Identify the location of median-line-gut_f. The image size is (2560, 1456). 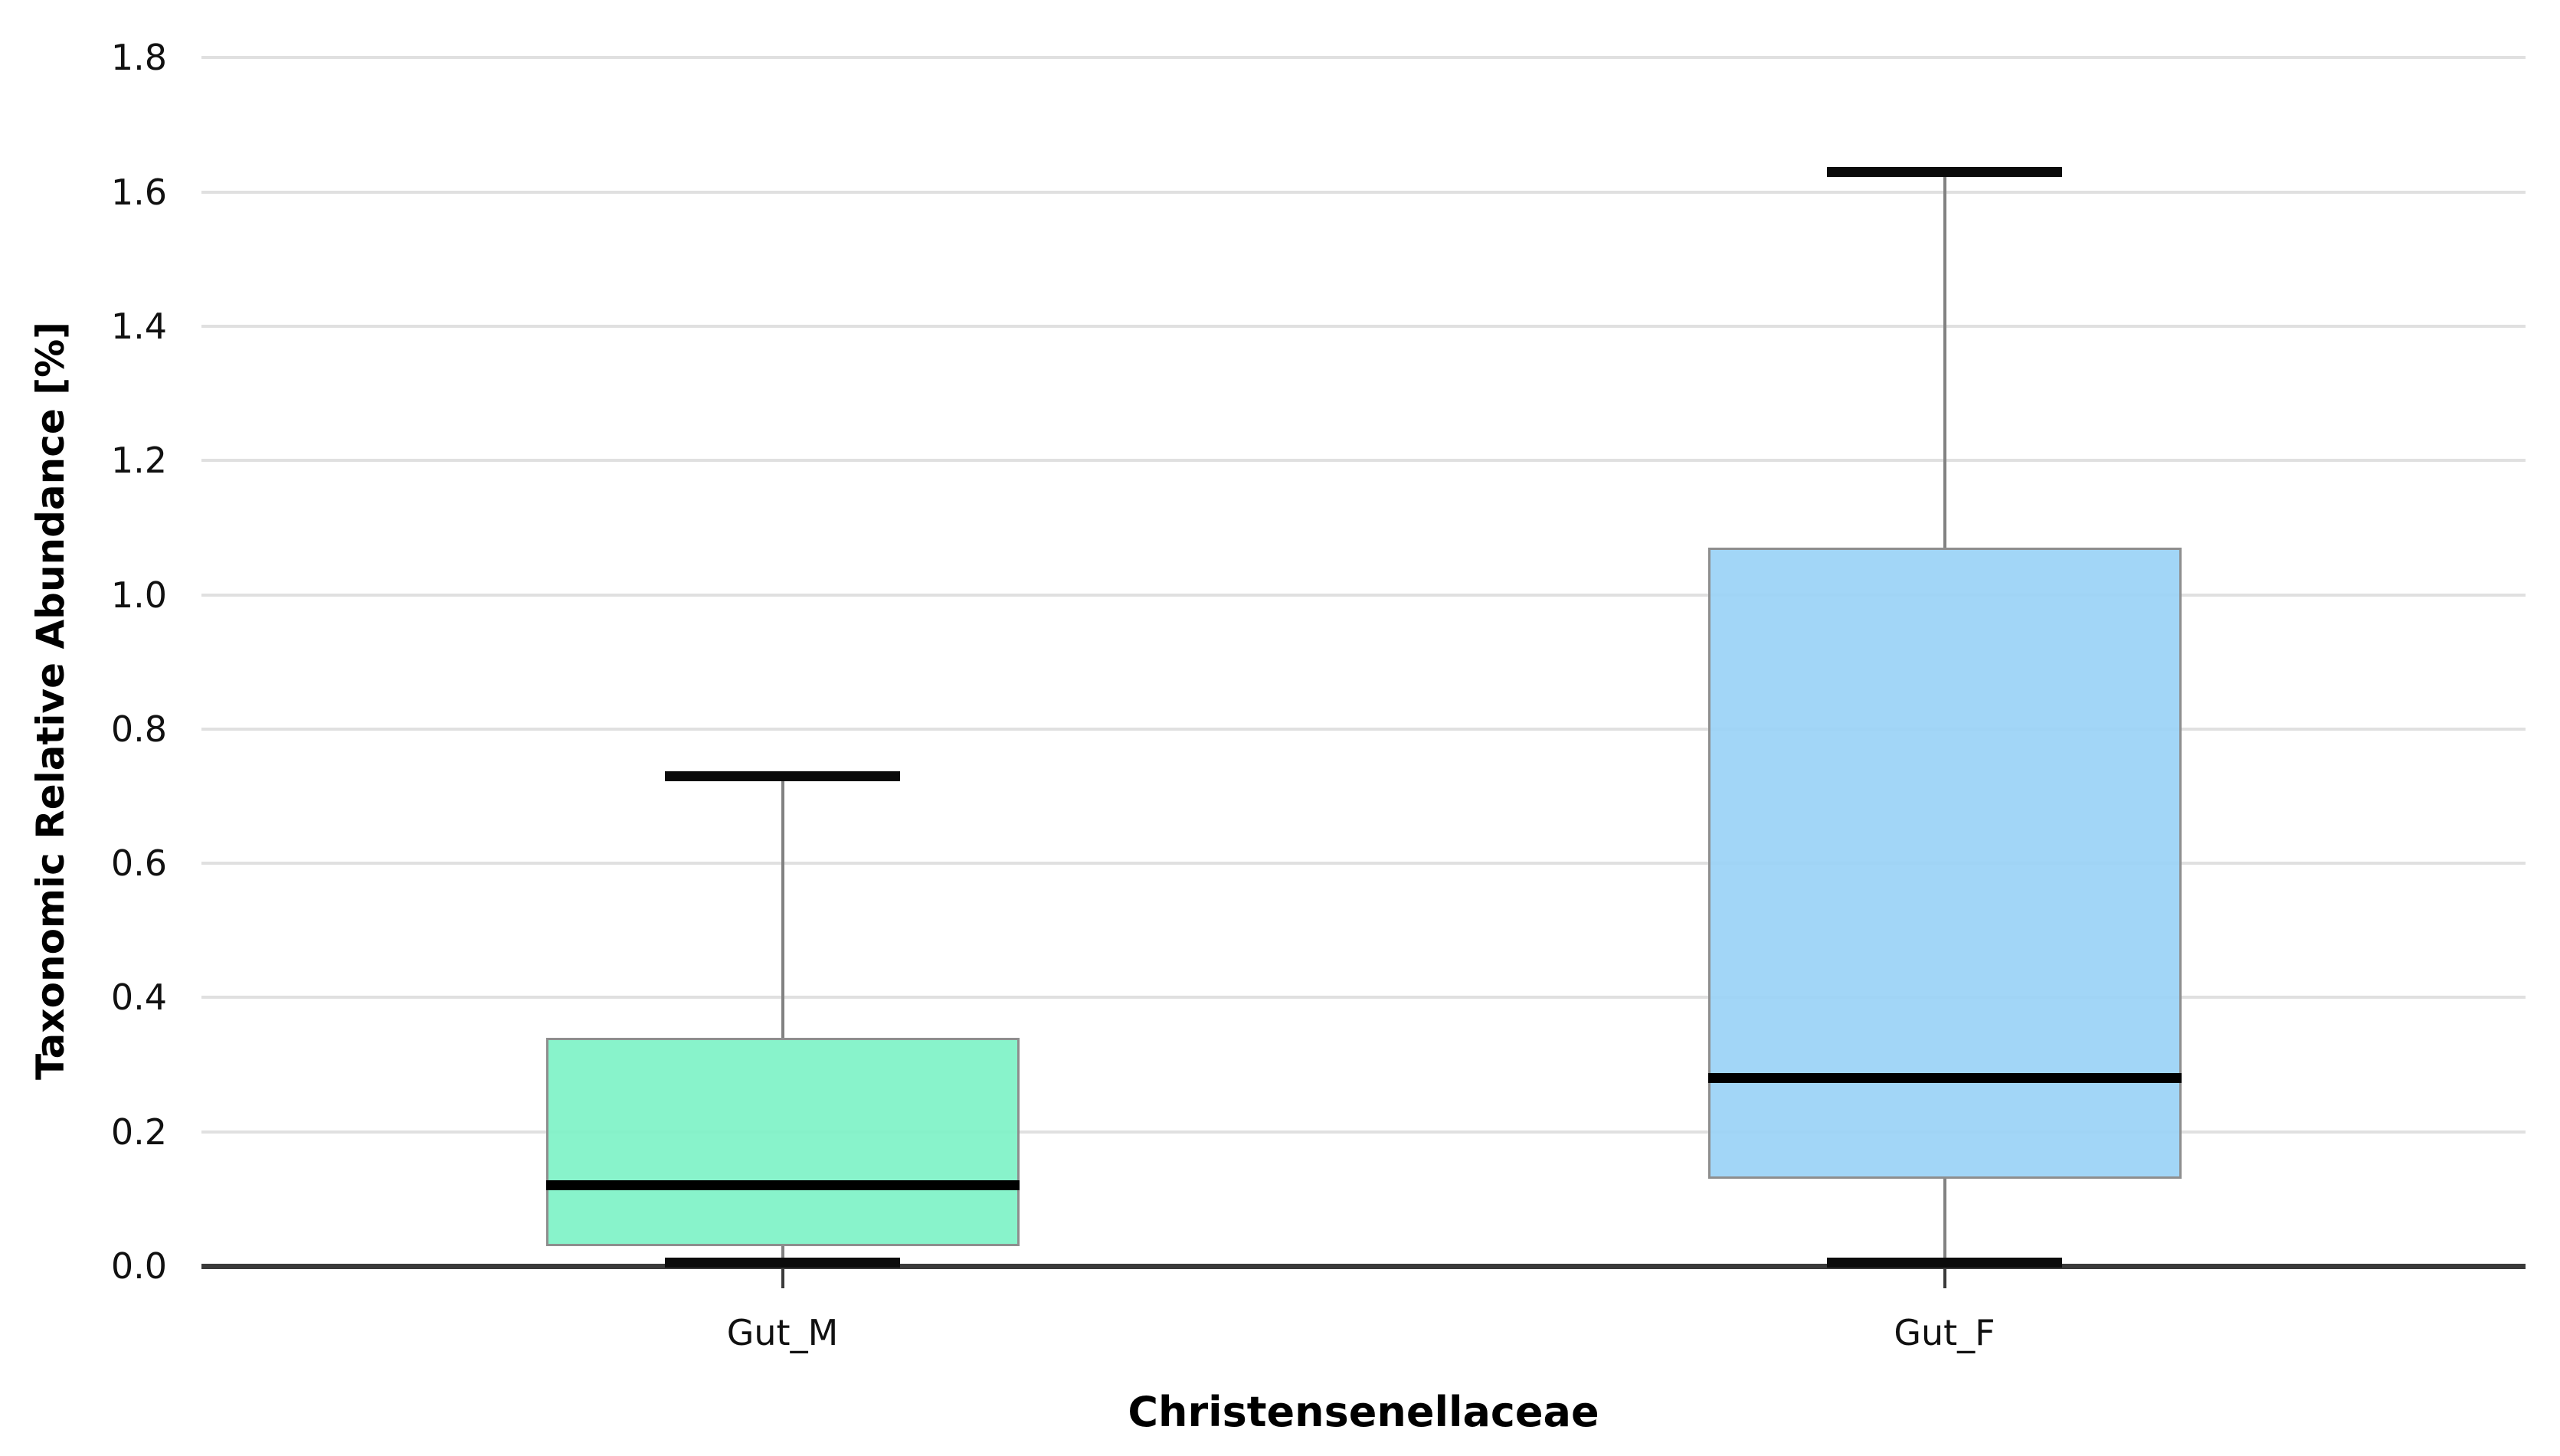
(1944, 1078).